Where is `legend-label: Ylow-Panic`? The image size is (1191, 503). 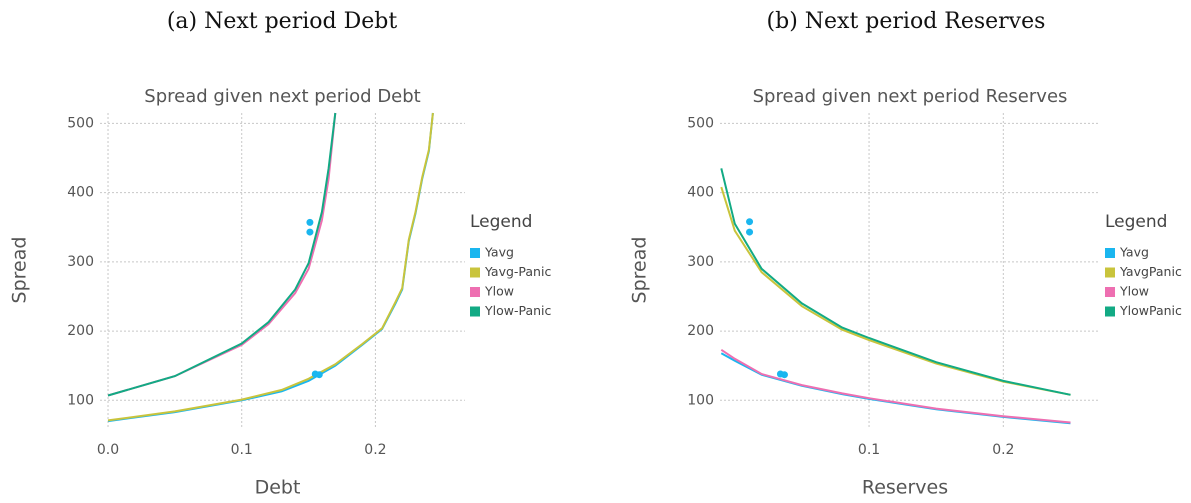
legend-label: Ylow-Panic is located at coordinates (518, 310).